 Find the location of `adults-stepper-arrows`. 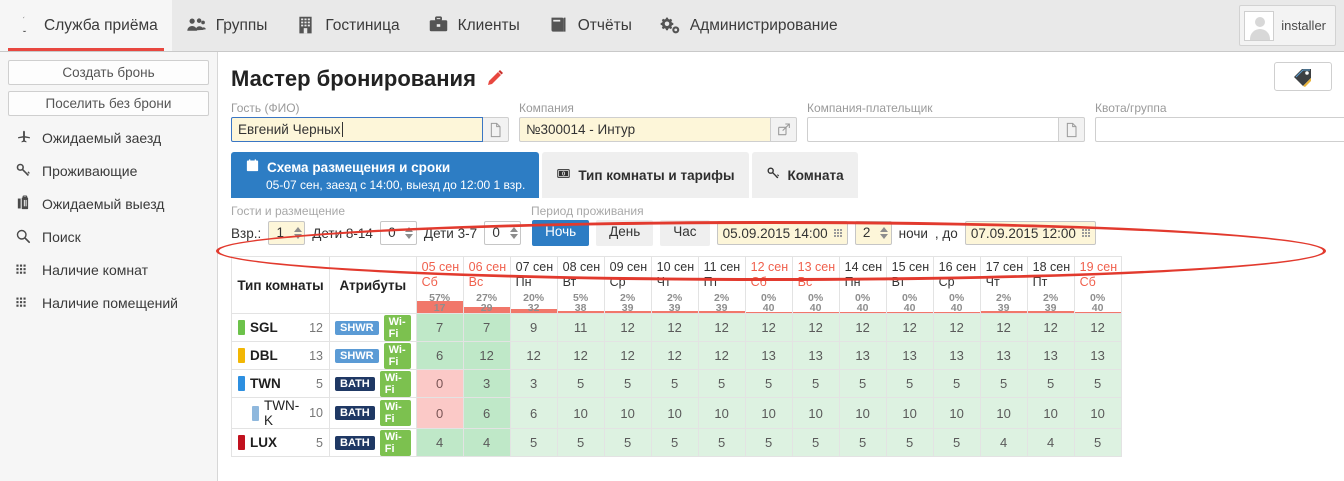

adults-stepper-arrows is located at coordinates (297, 233).